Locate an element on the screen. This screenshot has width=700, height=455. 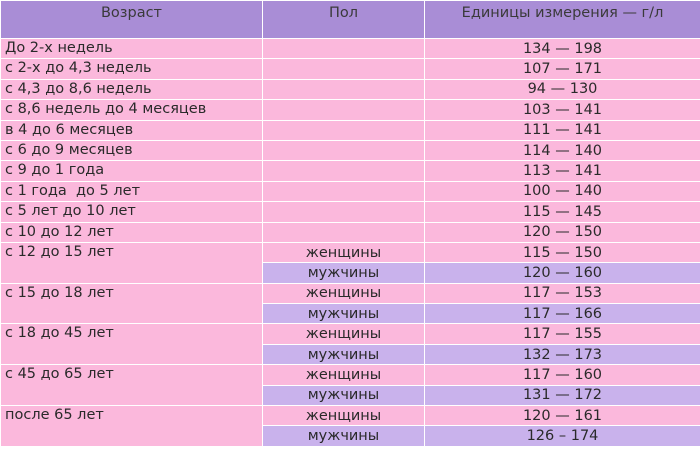
value-cell: 114 — 140 is located at coordinates (562, 150).